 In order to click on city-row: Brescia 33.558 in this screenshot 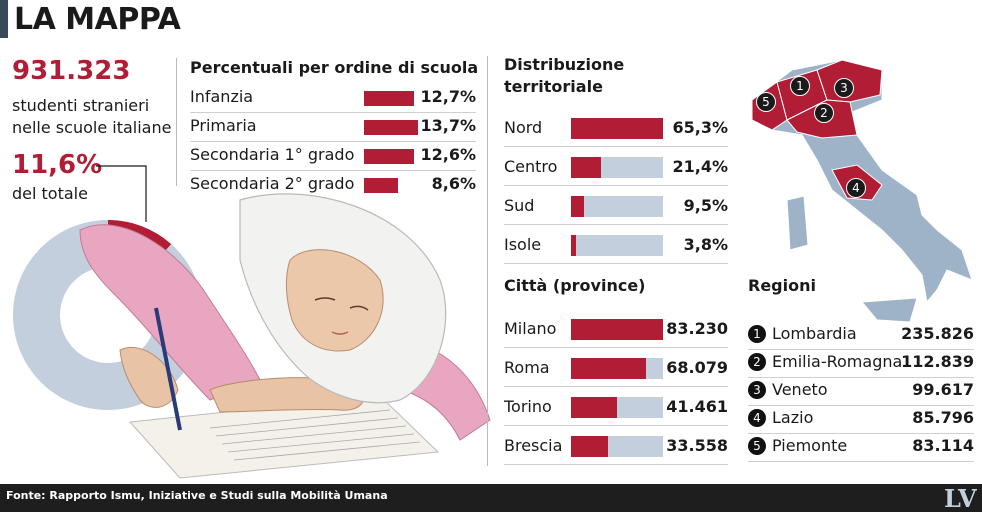, I will do `click(616, 445)`.